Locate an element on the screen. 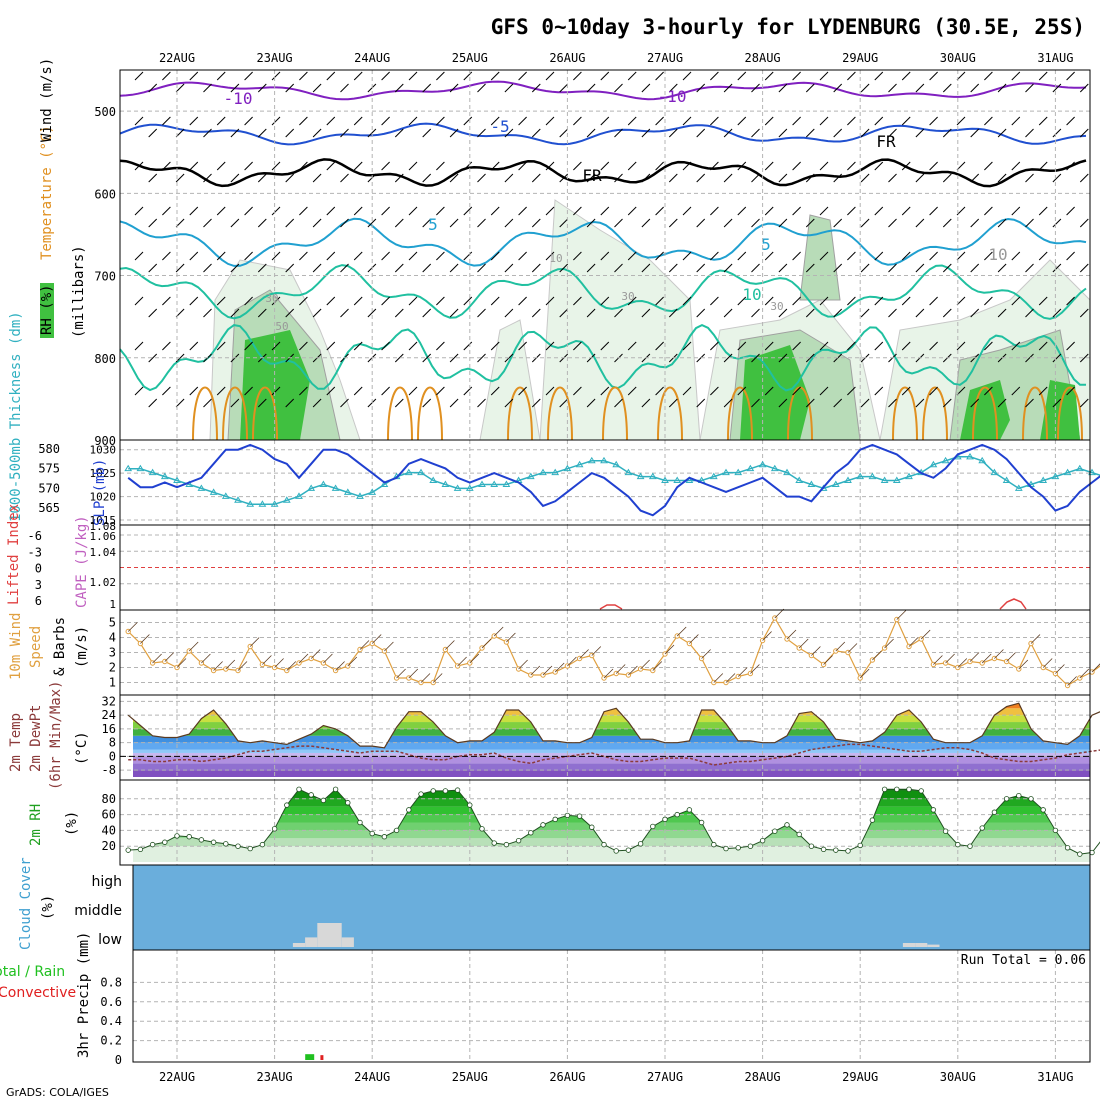 This screenshot has height=1100, width=1100. rh-tick-label: 80 is located at coordinates (109, 799).